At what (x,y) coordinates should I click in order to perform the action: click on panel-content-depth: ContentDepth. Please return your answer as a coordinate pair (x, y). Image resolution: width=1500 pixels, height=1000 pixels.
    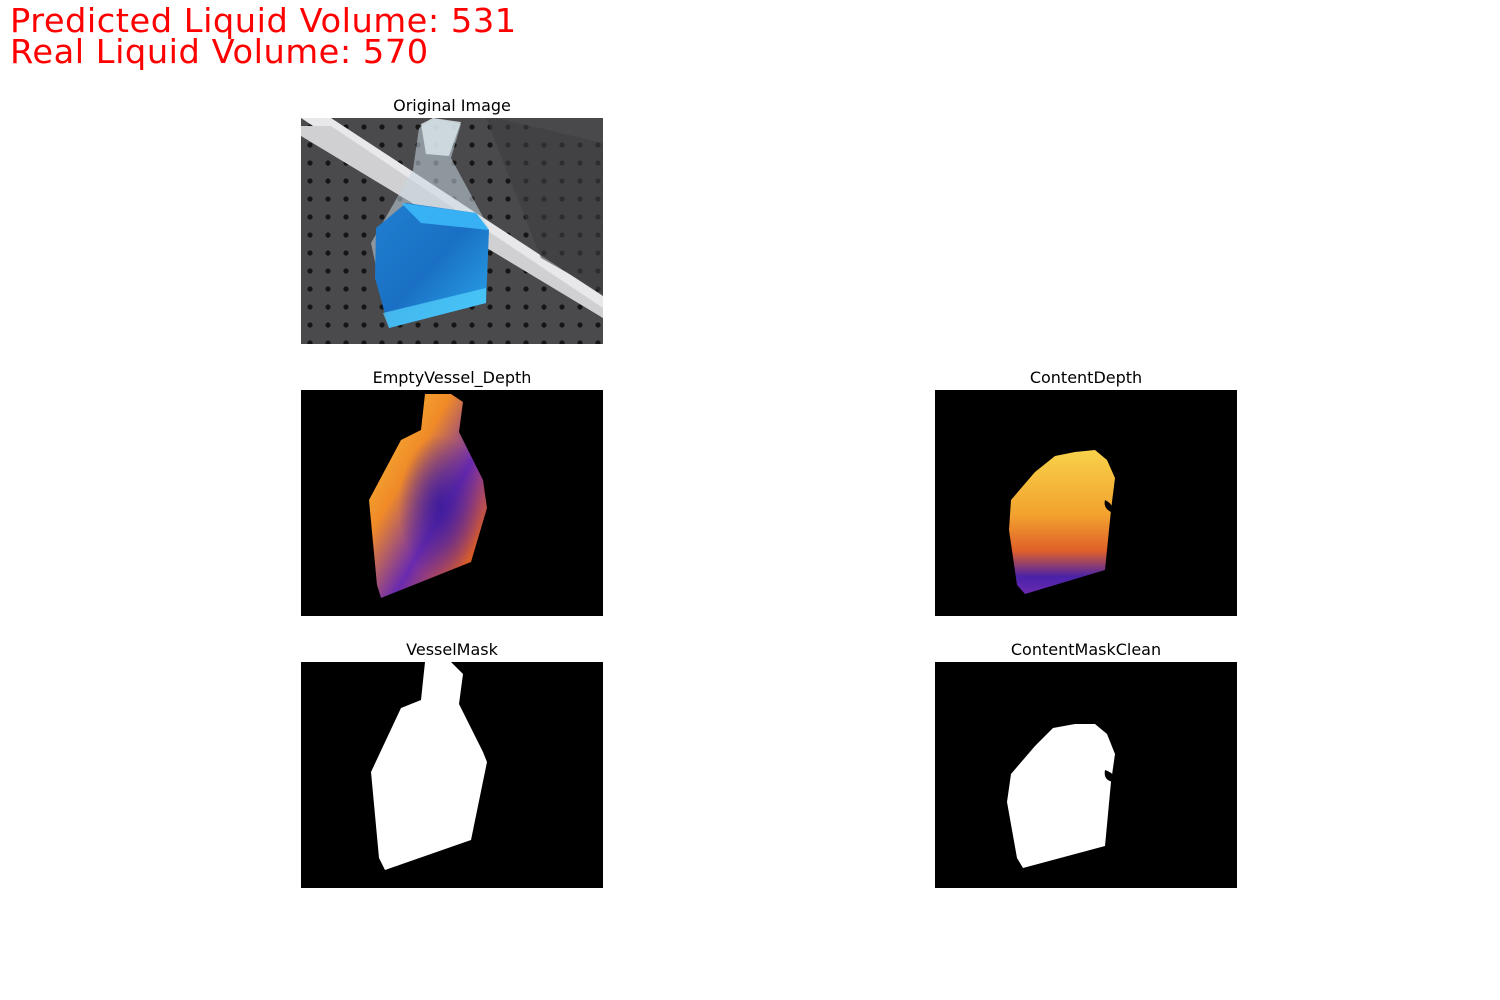
    Looking at the image, I should click on (1086, 491).